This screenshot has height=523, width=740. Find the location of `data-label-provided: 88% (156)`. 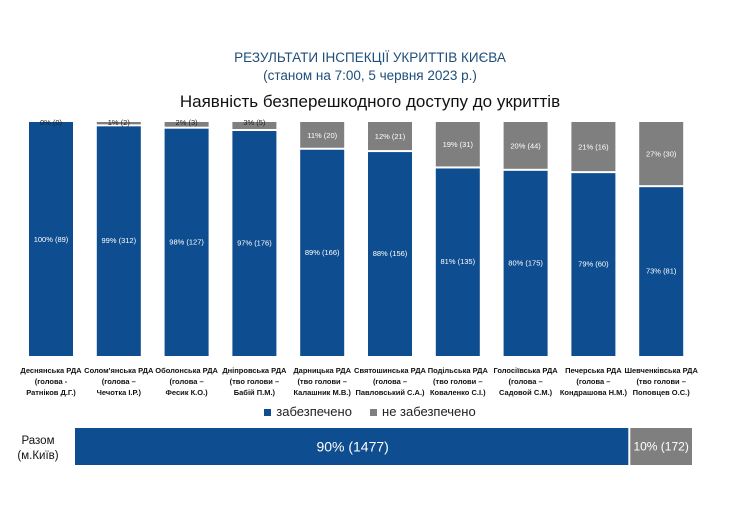

data-label-provided: 88% (156) is located at coordinates (390, 253).